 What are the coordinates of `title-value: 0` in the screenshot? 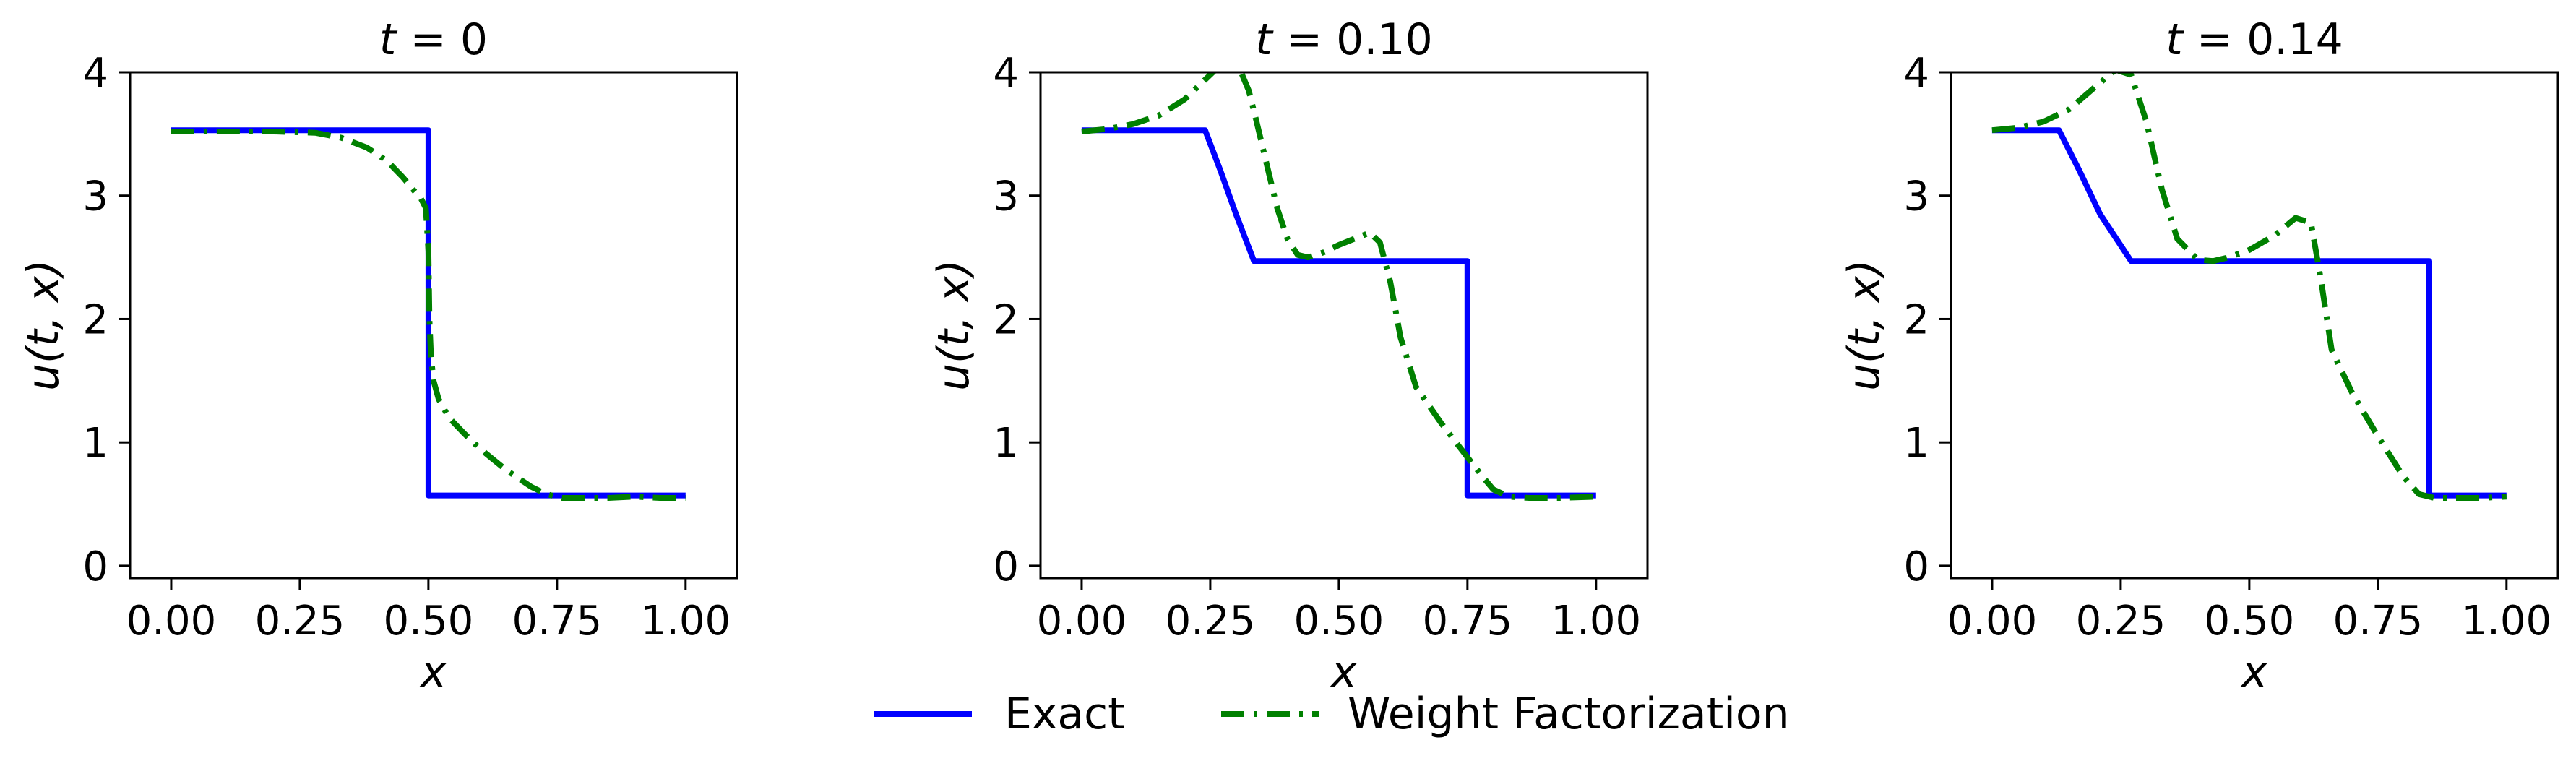 It's located at (474, 39).